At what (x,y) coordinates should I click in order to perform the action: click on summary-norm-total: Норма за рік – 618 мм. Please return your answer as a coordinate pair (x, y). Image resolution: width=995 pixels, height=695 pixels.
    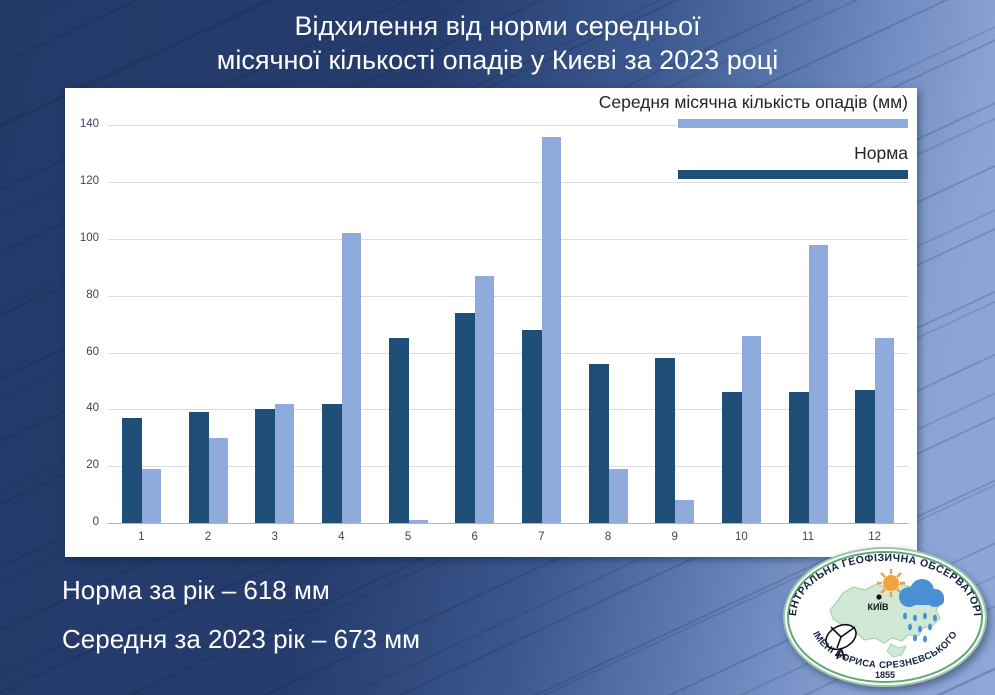
    Looking at the image, I should click on (196, 590).